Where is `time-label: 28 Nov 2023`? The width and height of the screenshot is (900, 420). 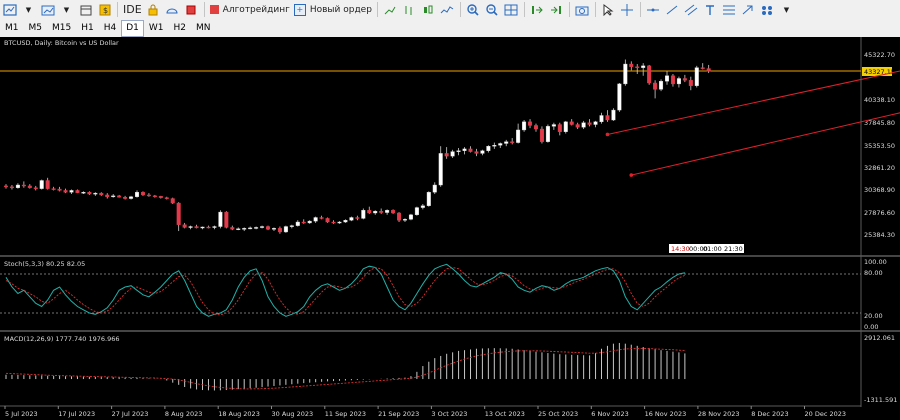 time-label: 28 Nov 2023 is located at coordinates (719, 414).